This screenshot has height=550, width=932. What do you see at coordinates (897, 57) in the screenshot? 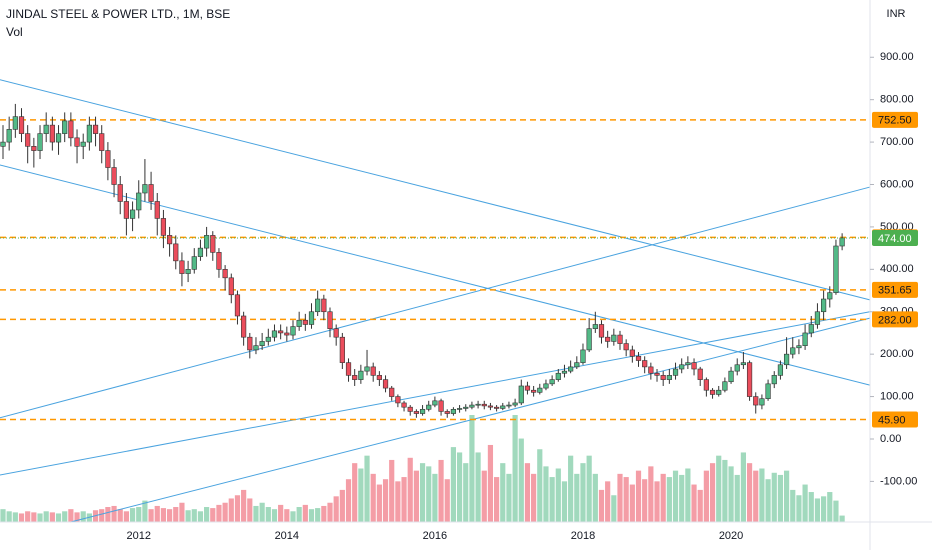
I see `y-tick-label: 900.00` at bounding box center [897, 57].